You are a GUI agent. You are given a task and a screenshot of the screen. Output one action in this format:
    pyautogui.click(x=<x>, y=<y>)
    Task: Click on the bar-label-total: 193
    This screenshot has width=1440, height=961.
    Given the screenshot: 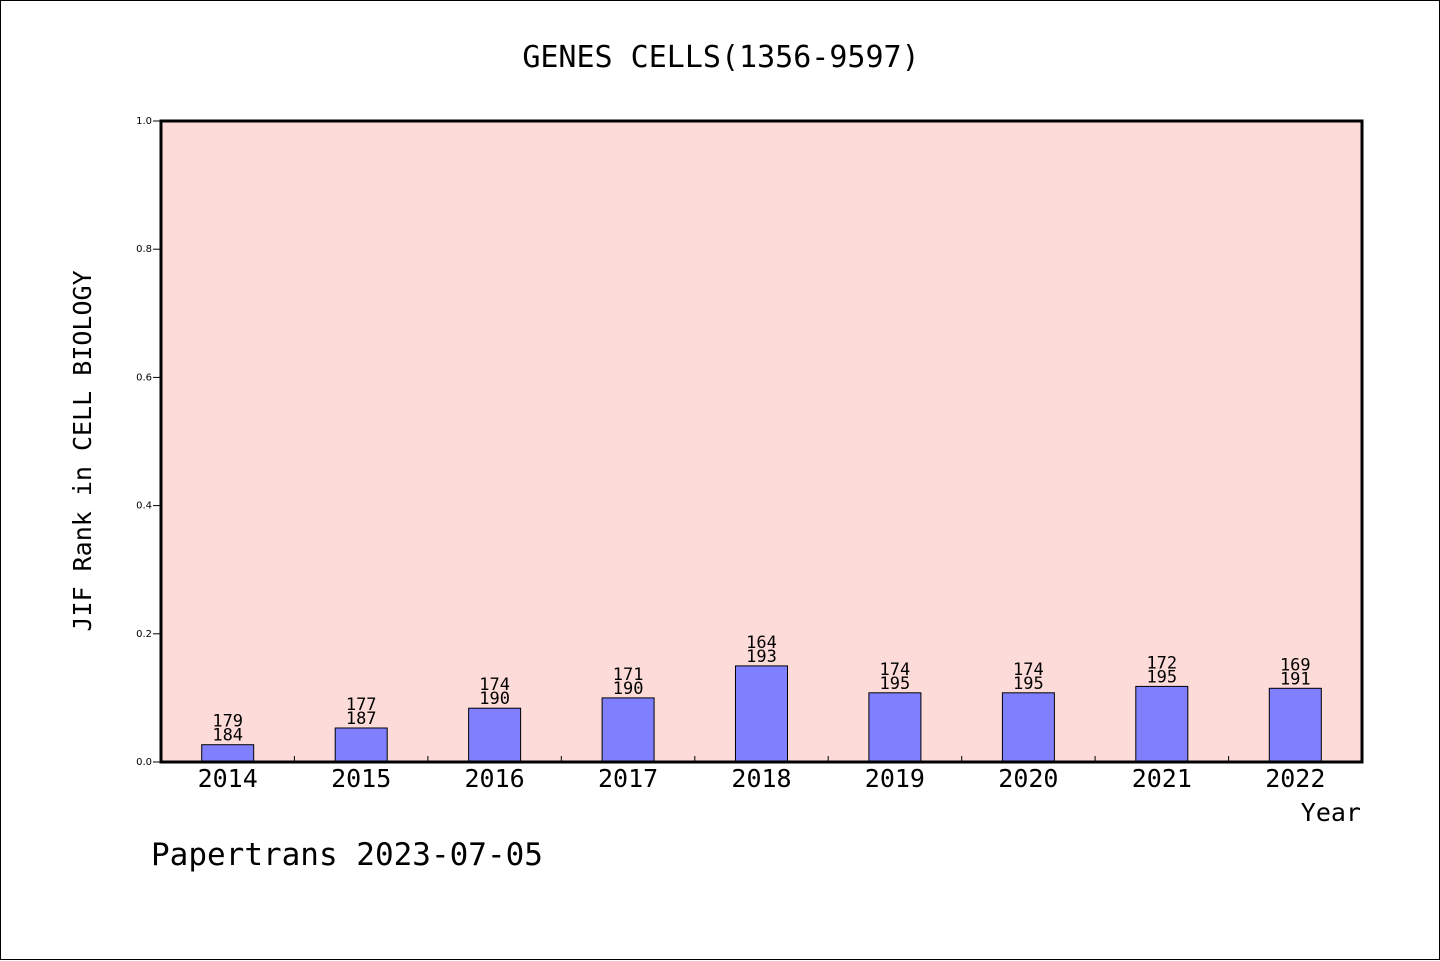 What is the action you would take?
    pyautogui.click(x=761, y=657)
    